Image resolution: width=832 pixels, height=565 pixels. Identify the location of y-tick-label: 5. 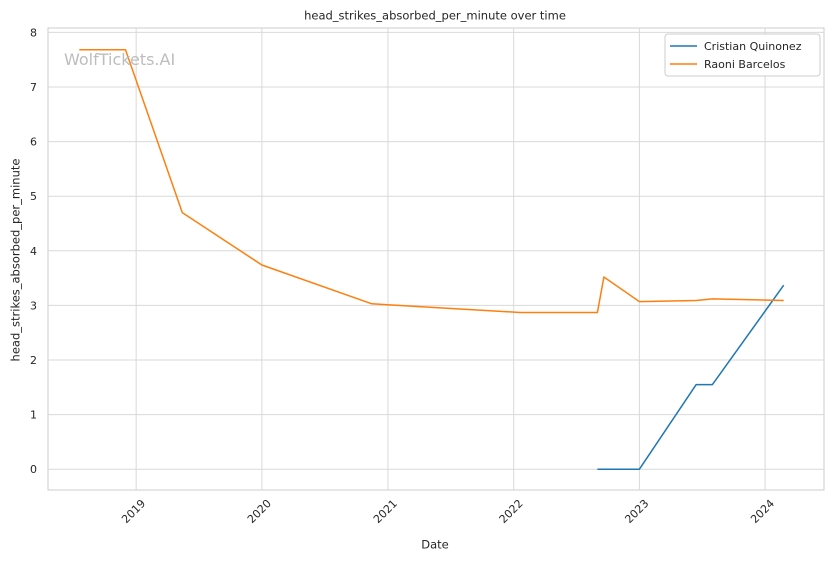
(33, 196).